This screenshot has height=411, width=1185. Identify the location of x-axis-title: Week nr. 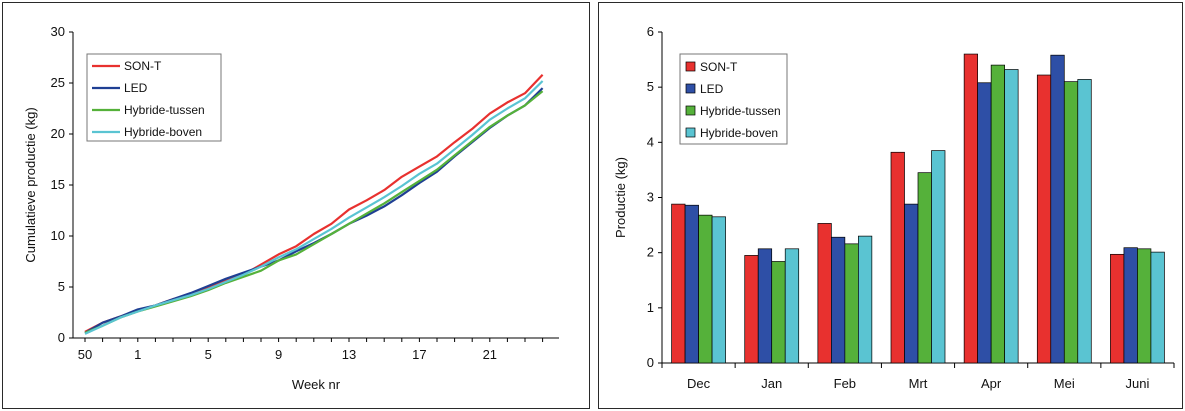
(316, 384).